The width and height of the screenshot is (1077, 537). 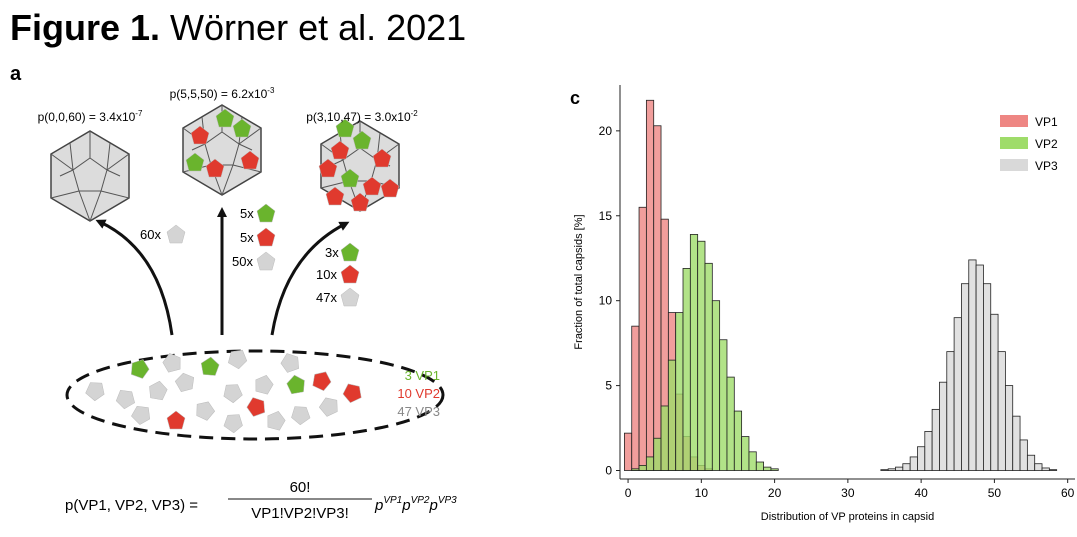 I want to click on y-tick-label: 20, so click(x=606, y=131).